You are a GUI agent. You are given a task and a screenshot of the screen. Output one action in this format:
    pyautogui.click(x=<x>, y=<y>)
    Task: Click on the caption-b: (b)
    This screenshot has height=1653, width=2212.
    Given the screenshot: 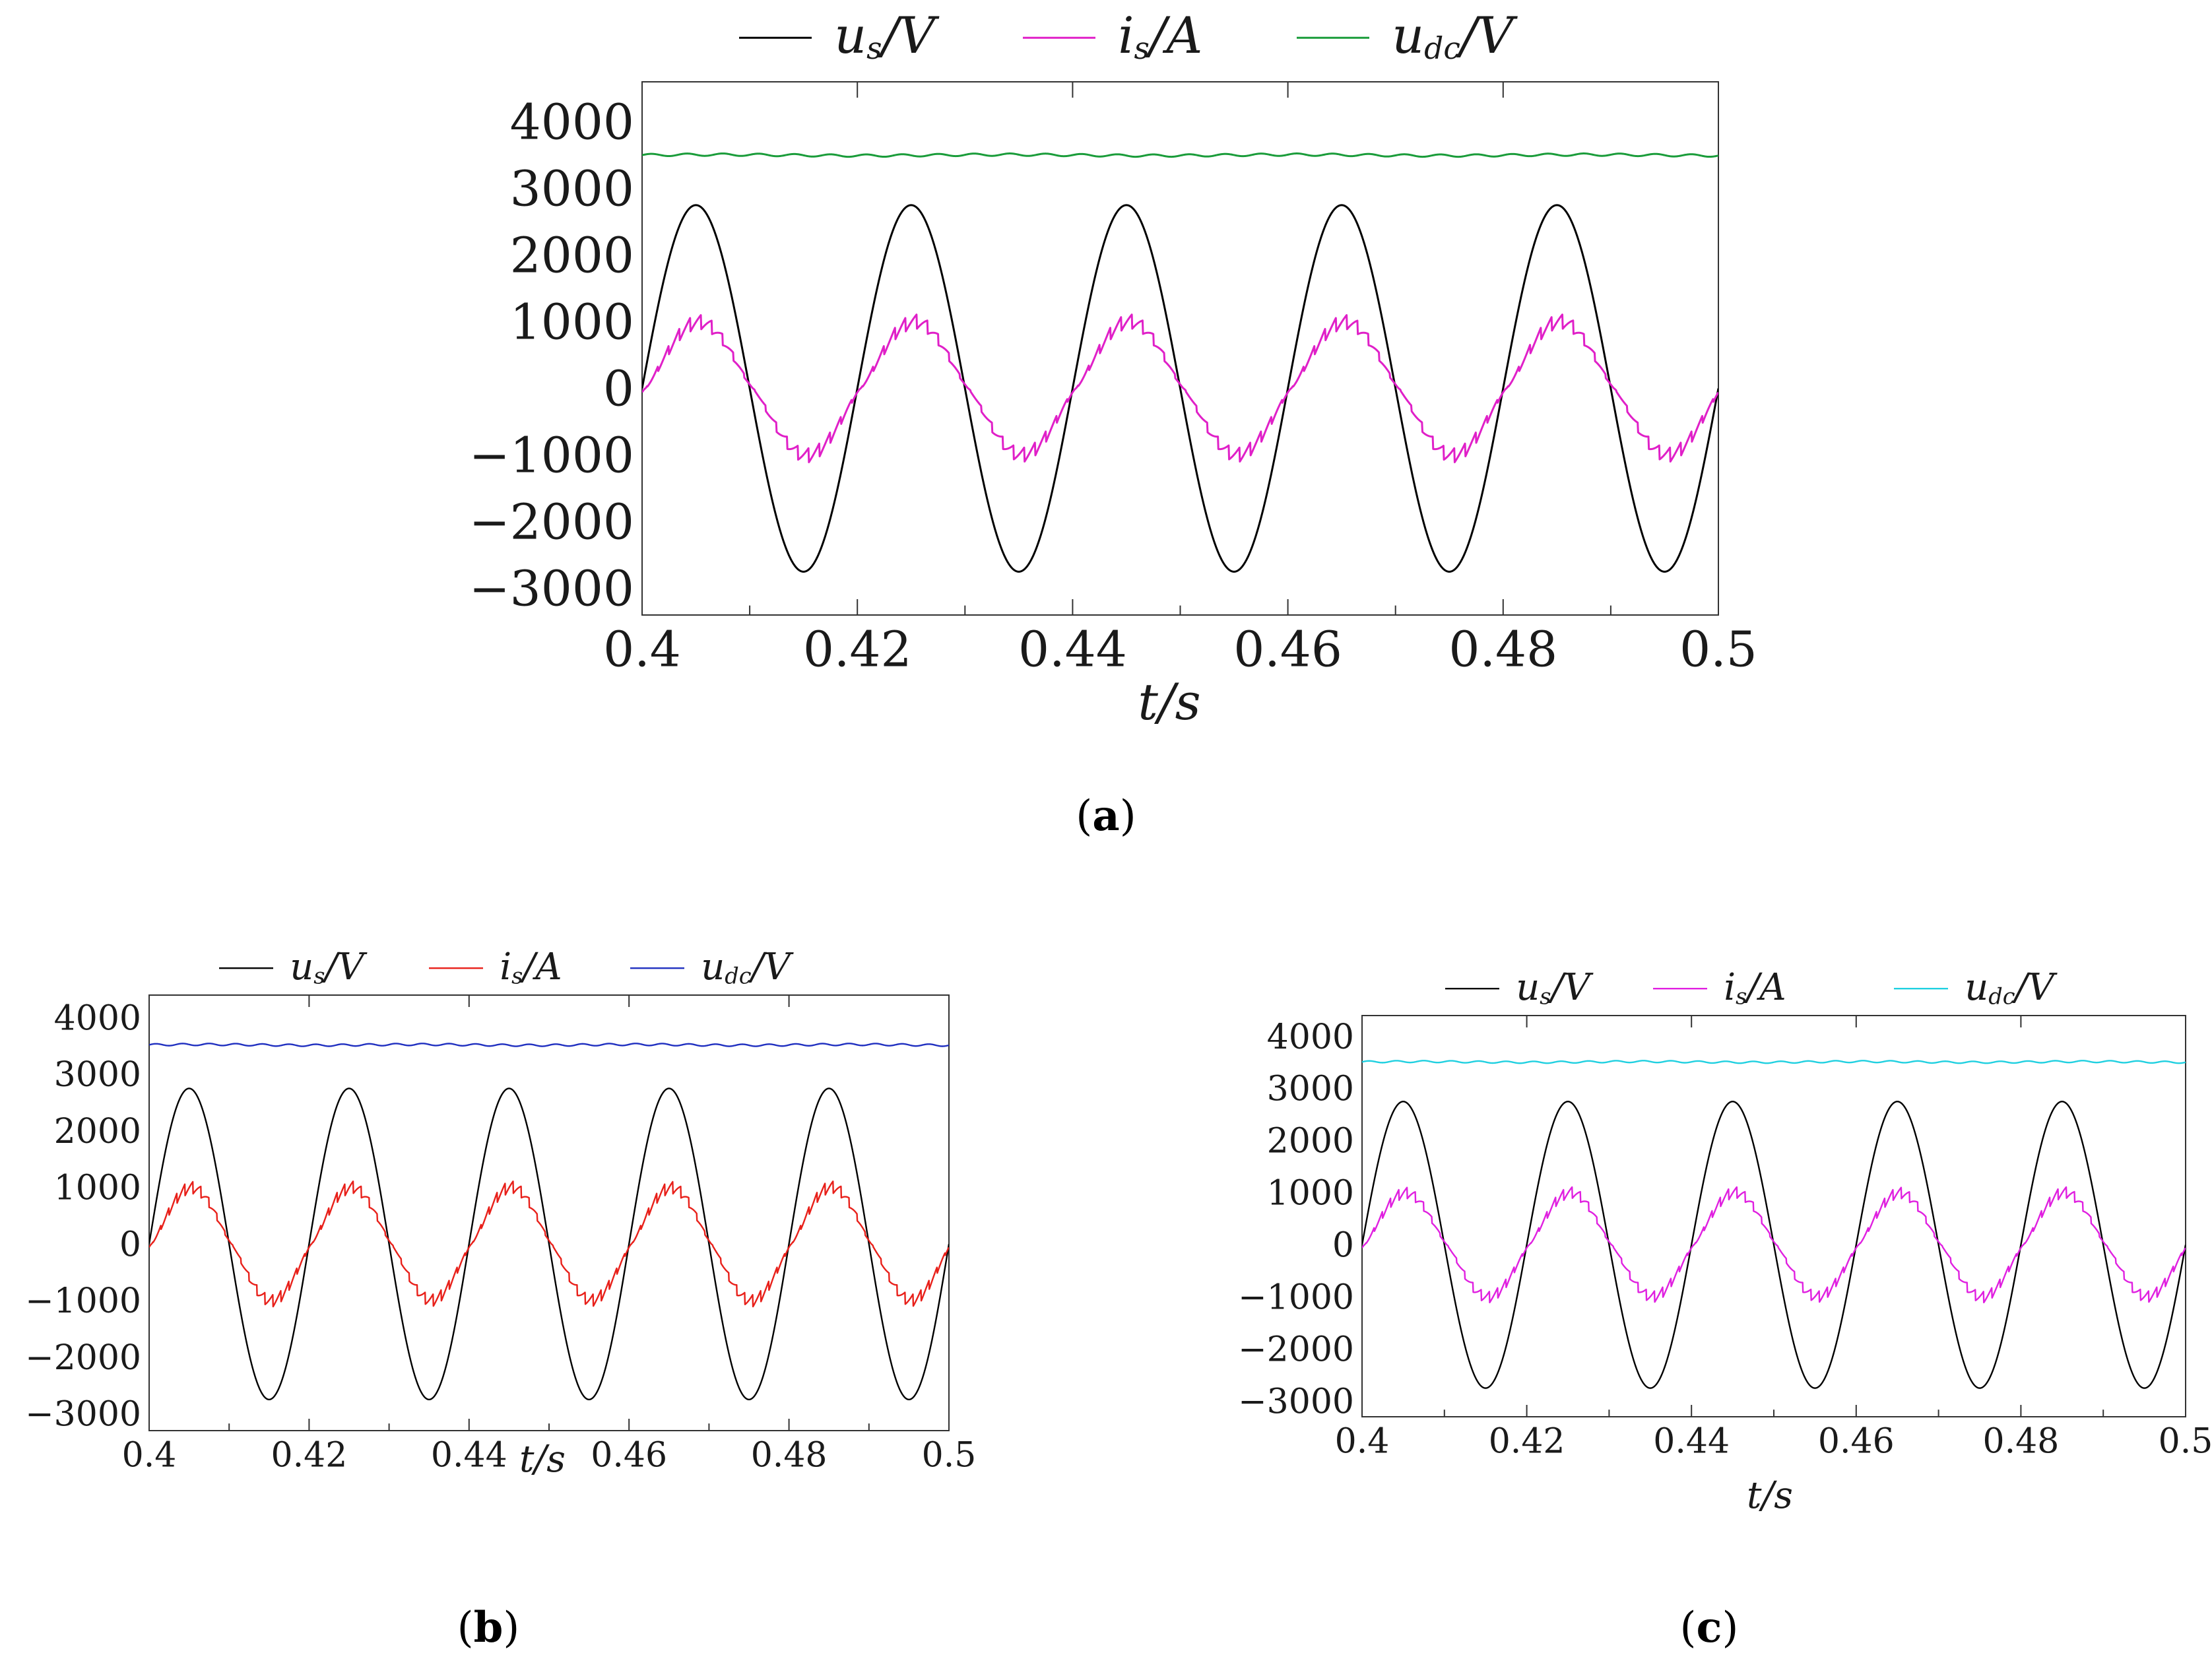 What is the action you would take?
    pyautogui.click(x=488, y=1627)
    